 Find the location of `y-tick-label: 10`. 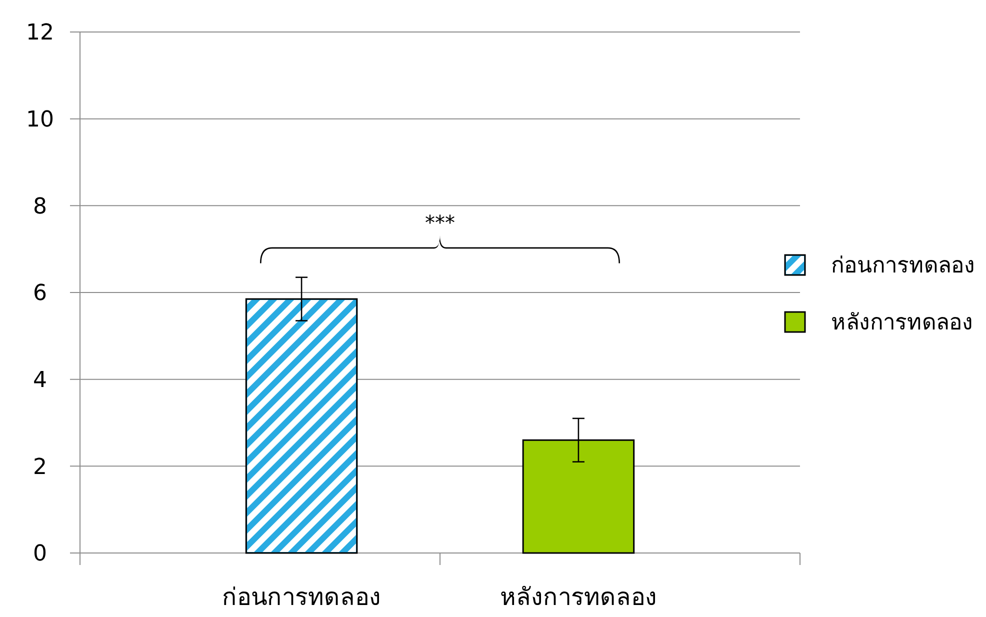

y-tick-label: 10 is located at coordinates (40, 120).